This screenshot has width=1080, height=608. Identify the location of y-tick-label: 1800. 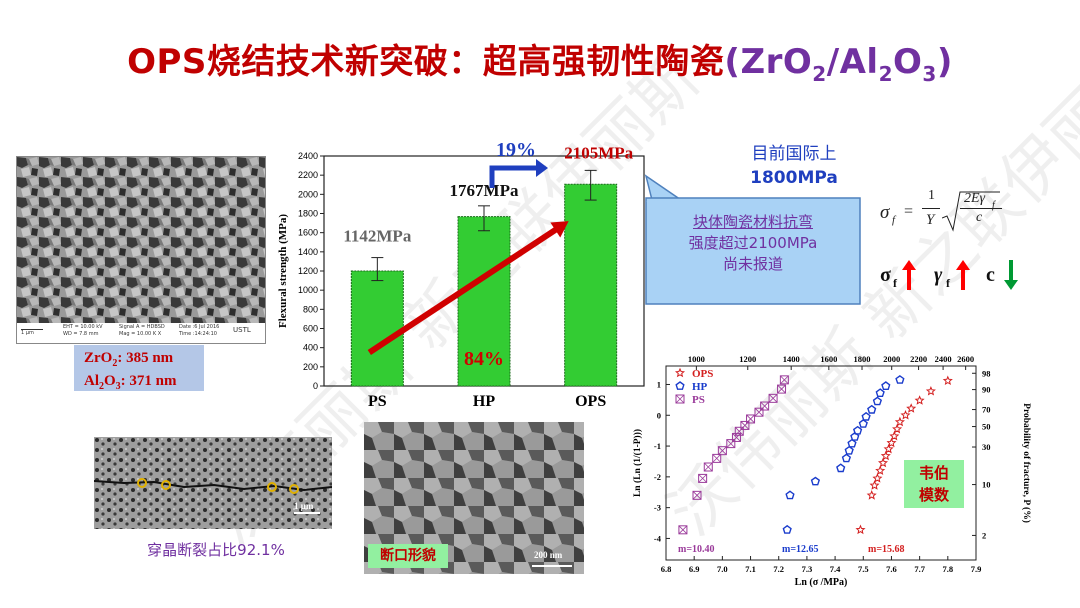
(308, 214).